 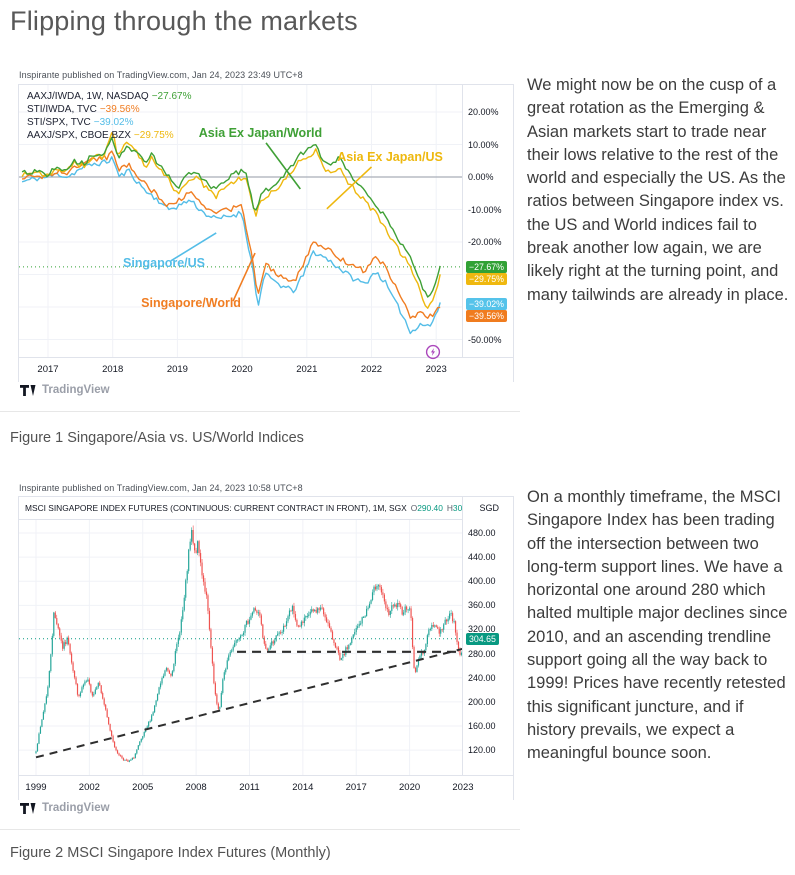 What do you see at coordinates (244, 277) in the screenshot?
I see `annotation-pointer` at bounding box center [244, 277].